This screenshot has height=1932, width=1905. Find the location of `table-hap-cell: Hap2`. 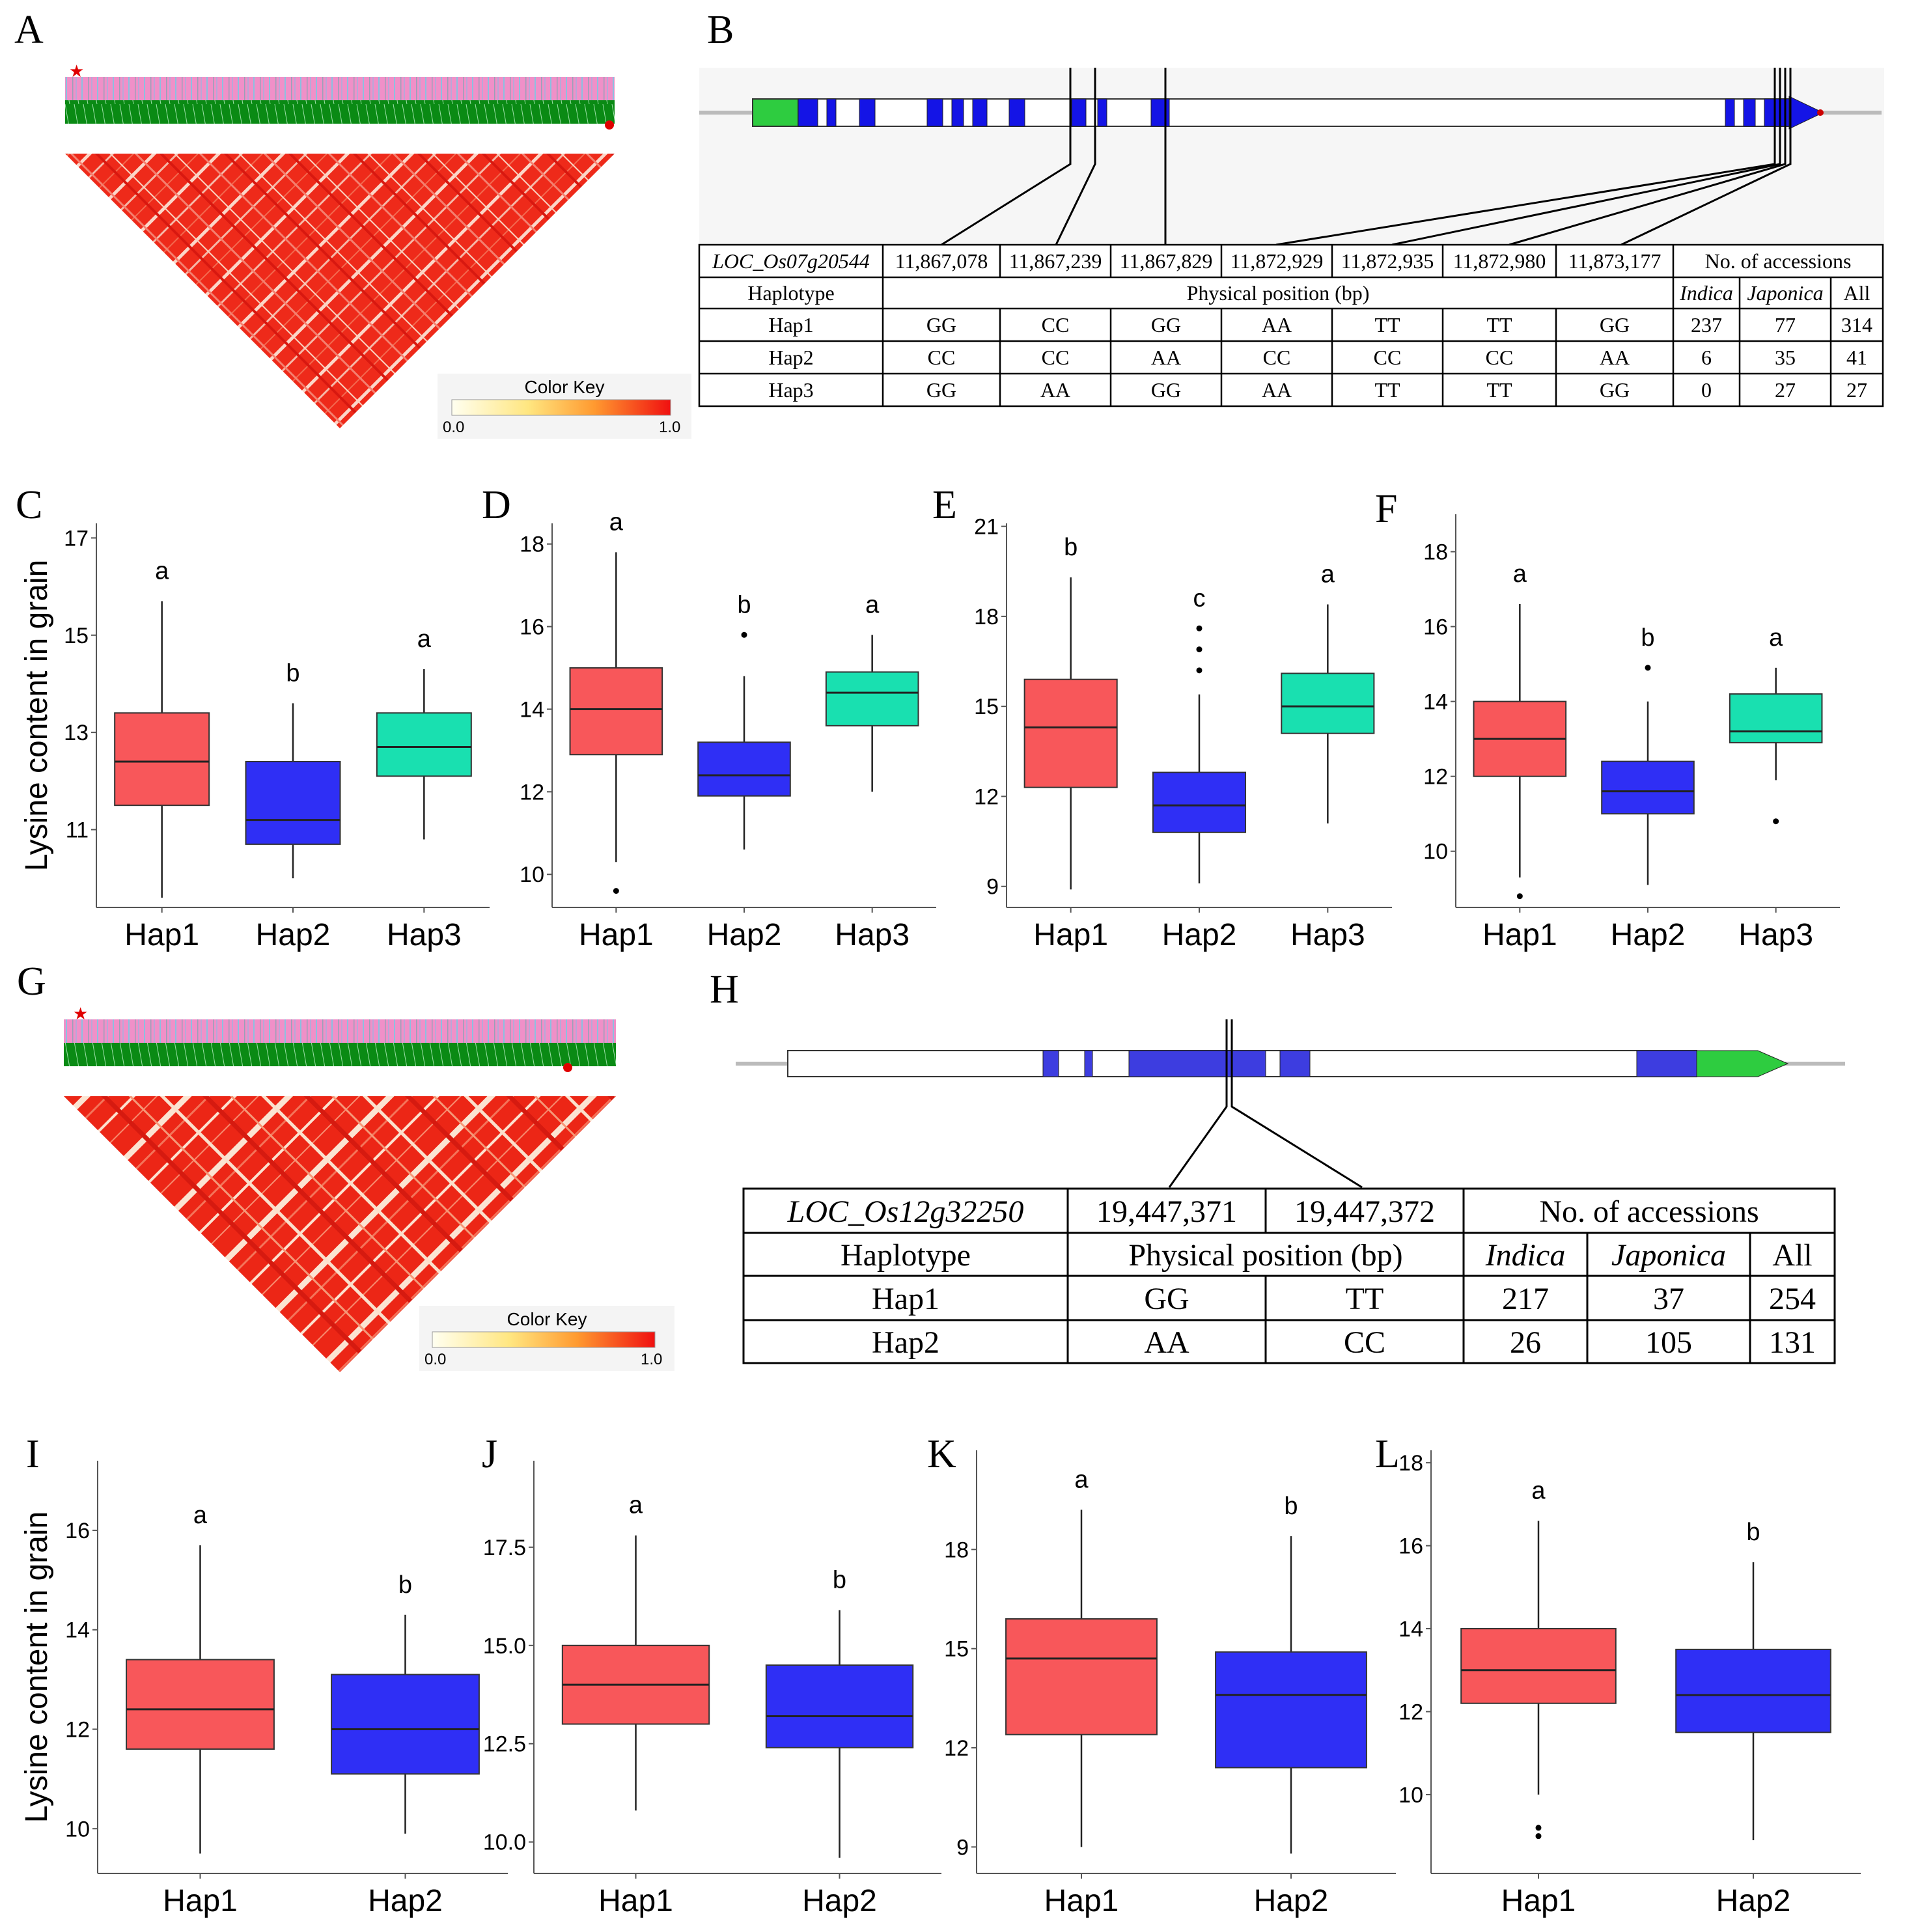

table-hap-cell: Hap2 is located at coordinates (790, 357).